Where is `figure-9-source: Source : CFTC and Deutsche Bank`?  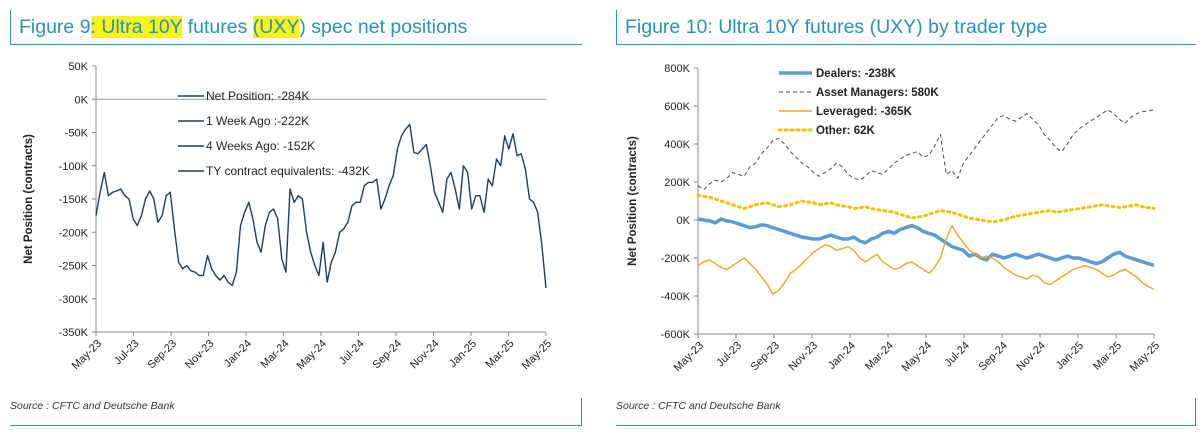
figure-9-source: Source : CFTC and Deutsche Bank is located at coordinates (92, 406).